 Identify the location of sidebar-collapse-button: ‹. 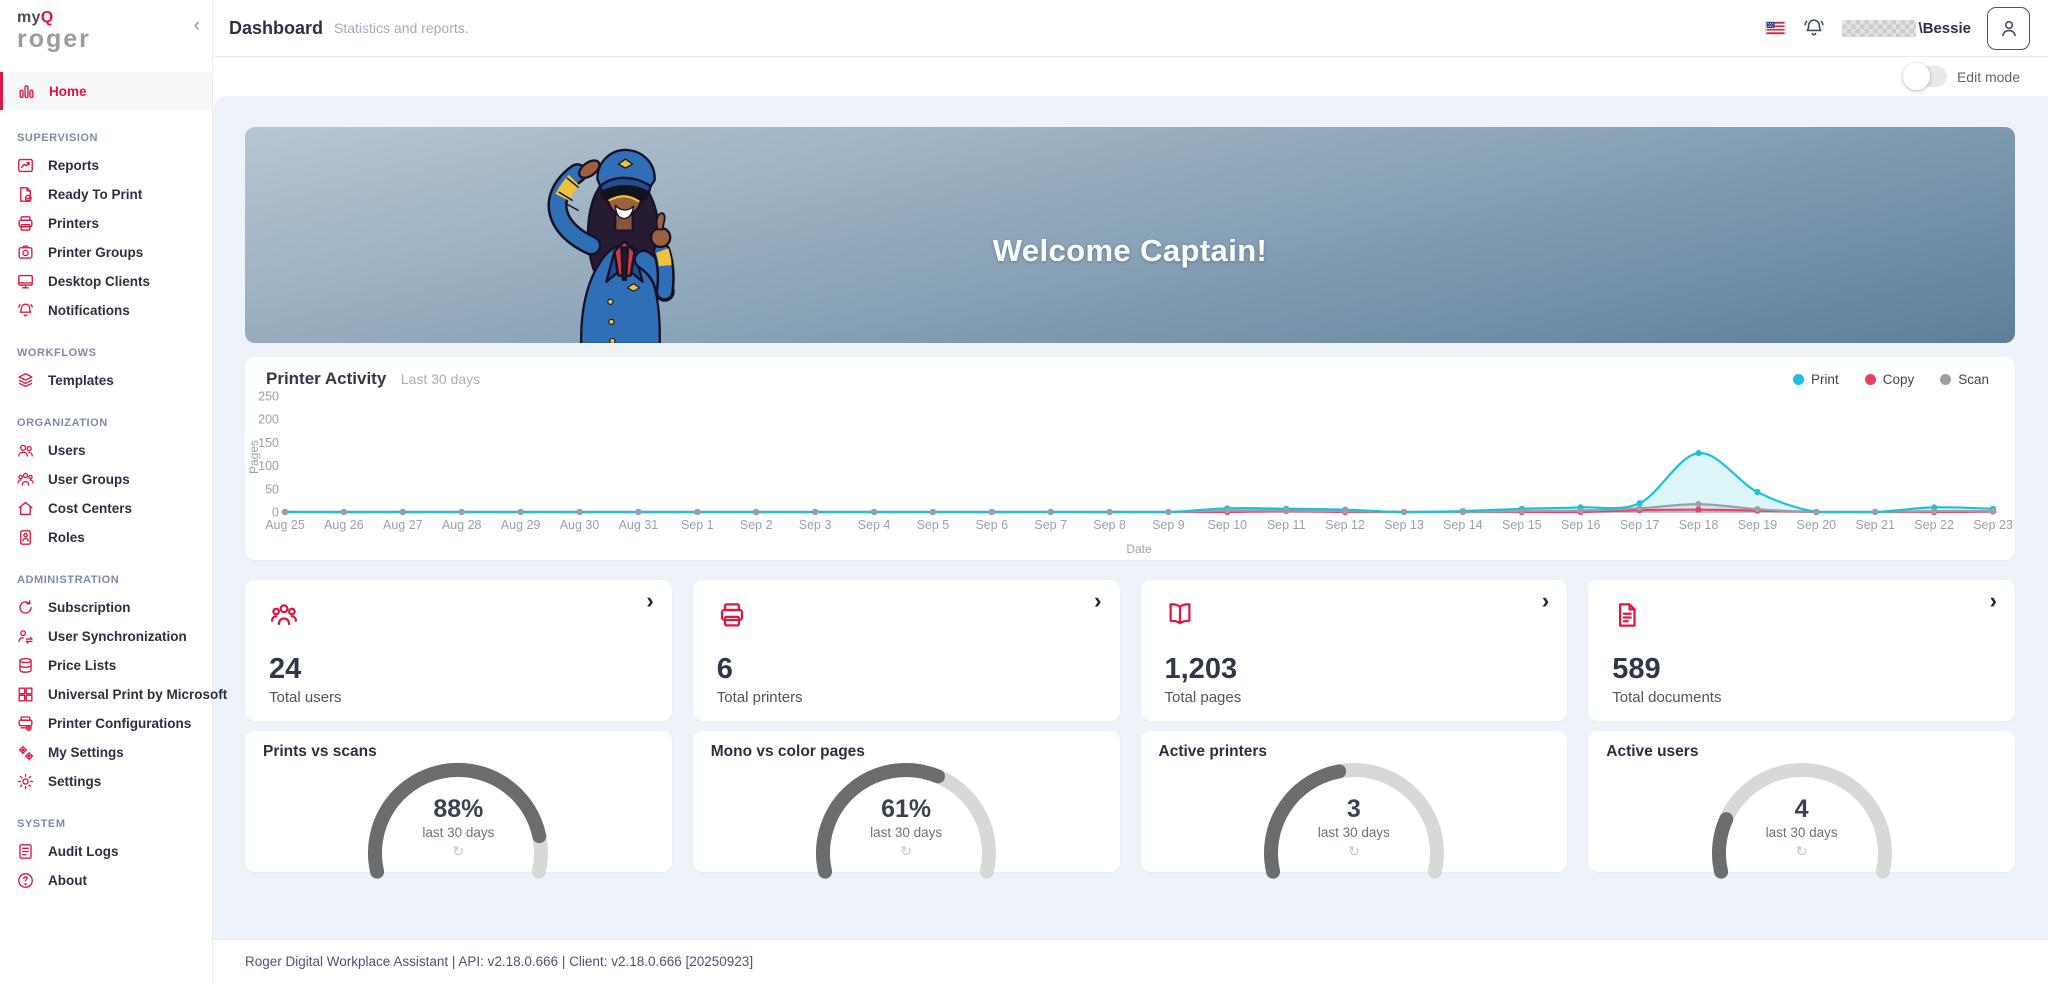
(197, 25).